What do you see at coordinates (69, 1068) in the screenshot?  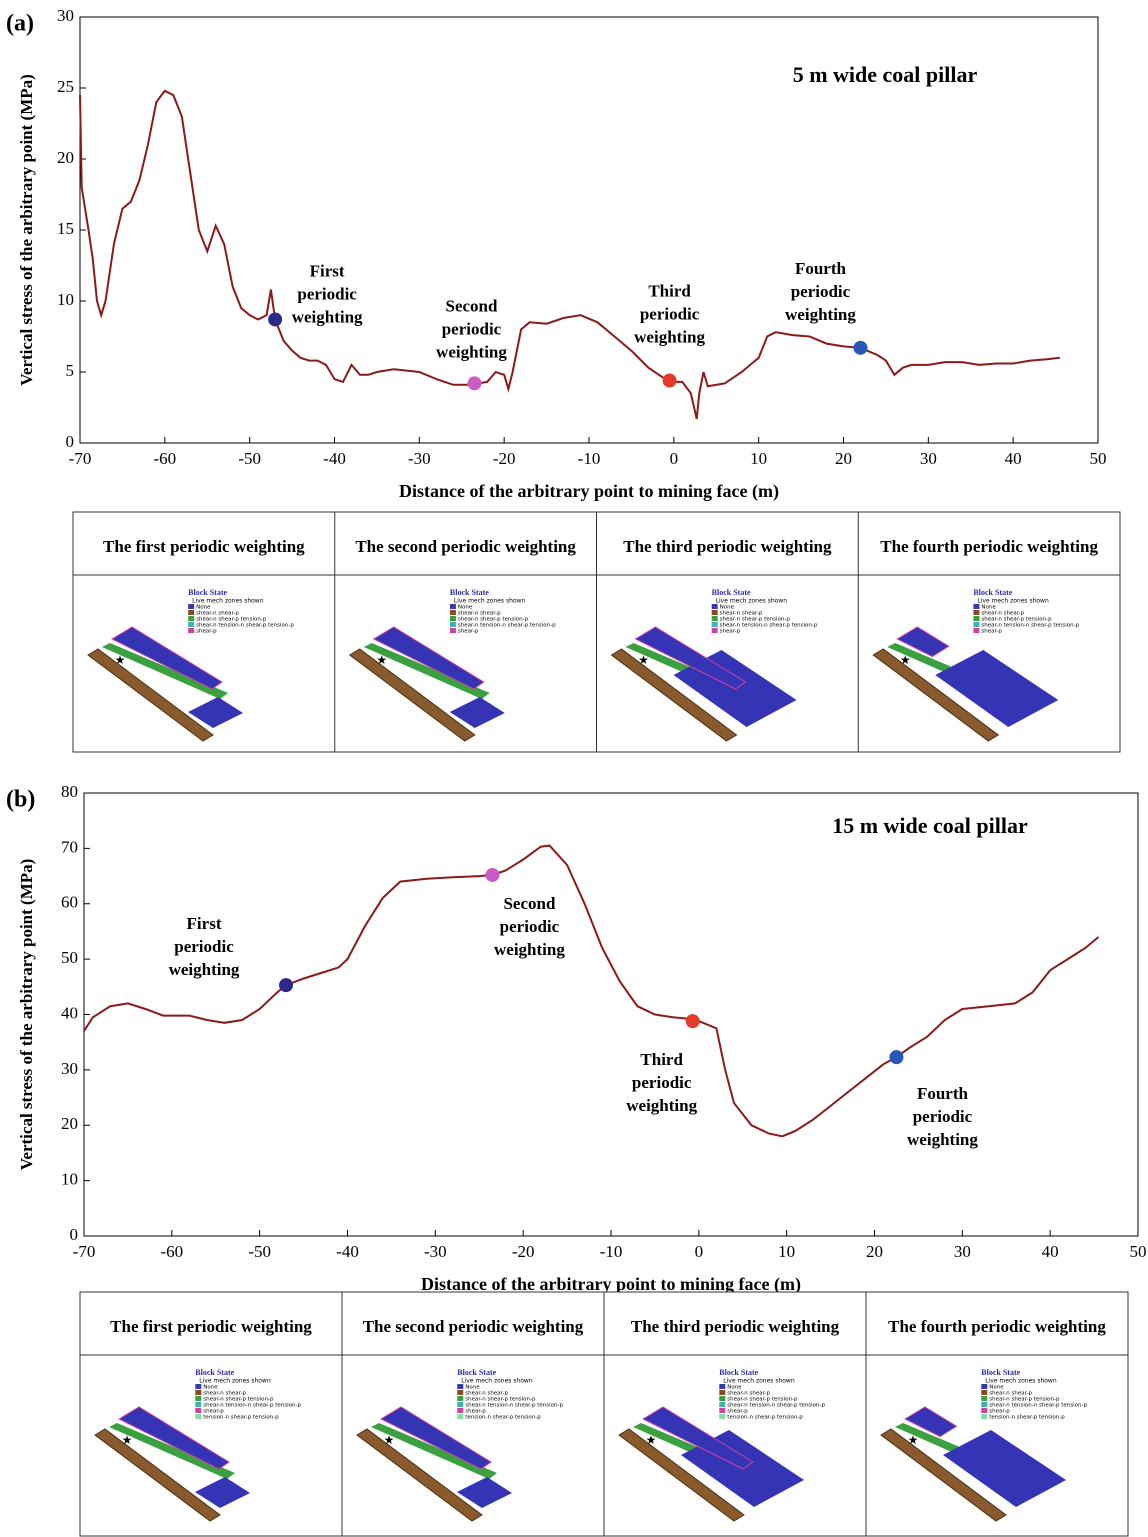 I see `y-tick-label: 30` at bounding box center [69, 1068].